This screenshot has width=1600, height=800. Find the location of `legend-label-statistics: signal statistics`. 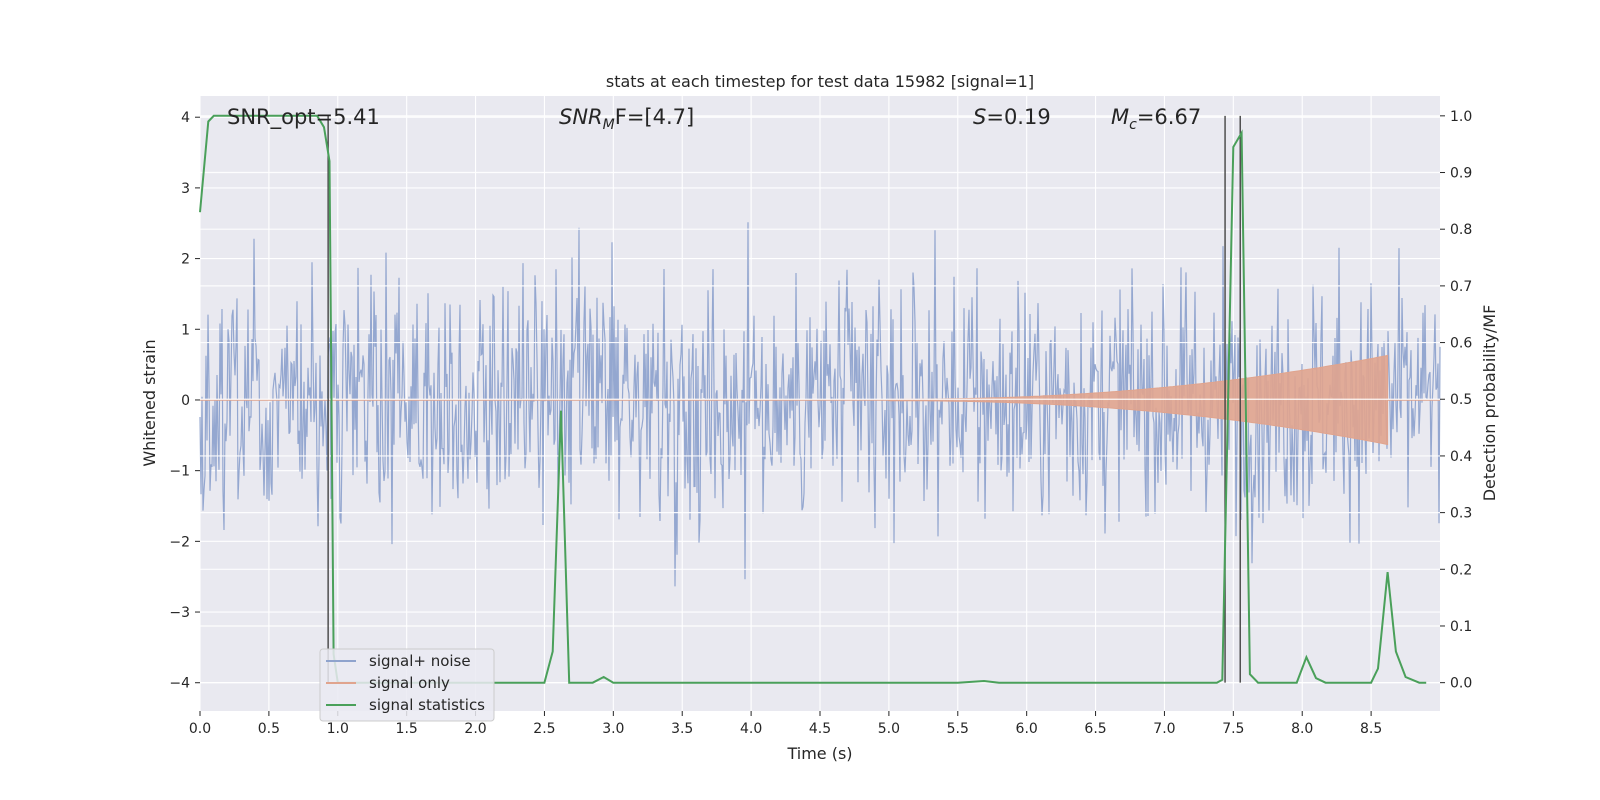

legend-label-statistics: signal statistics is located at coordinates (427, 705).